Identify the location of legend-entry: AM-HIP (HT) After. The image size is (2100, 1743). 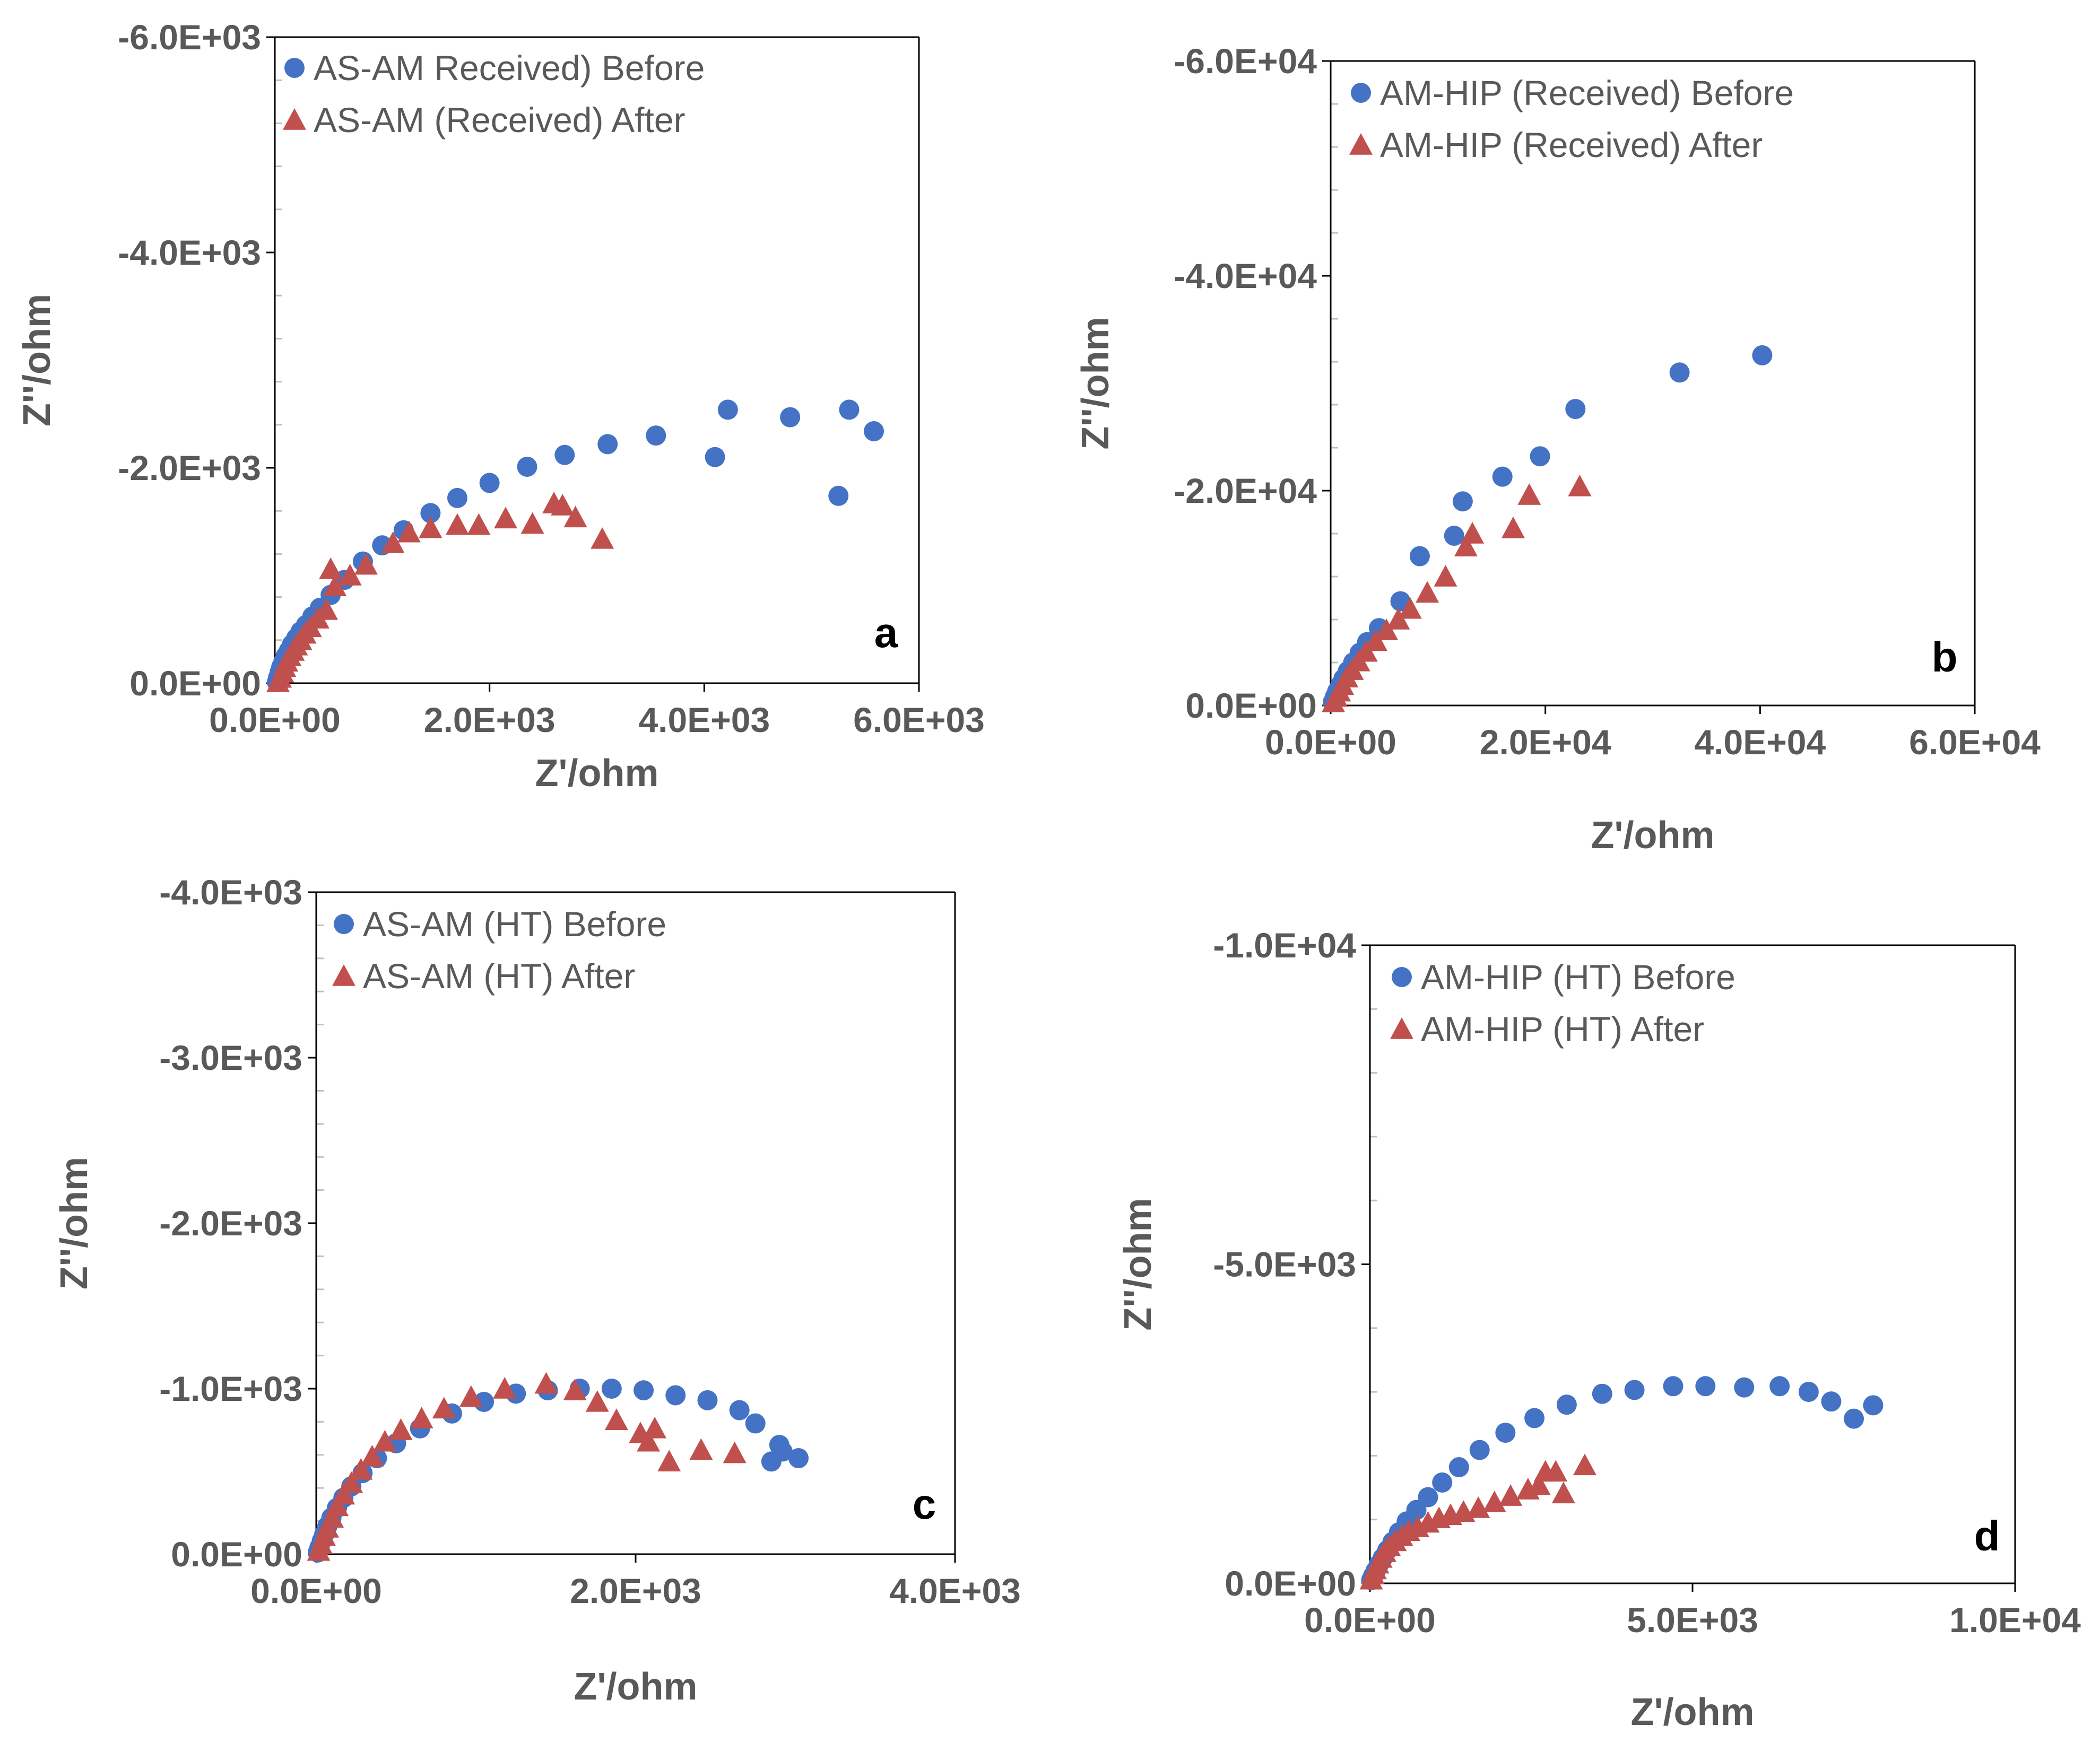
(1562, 1029).